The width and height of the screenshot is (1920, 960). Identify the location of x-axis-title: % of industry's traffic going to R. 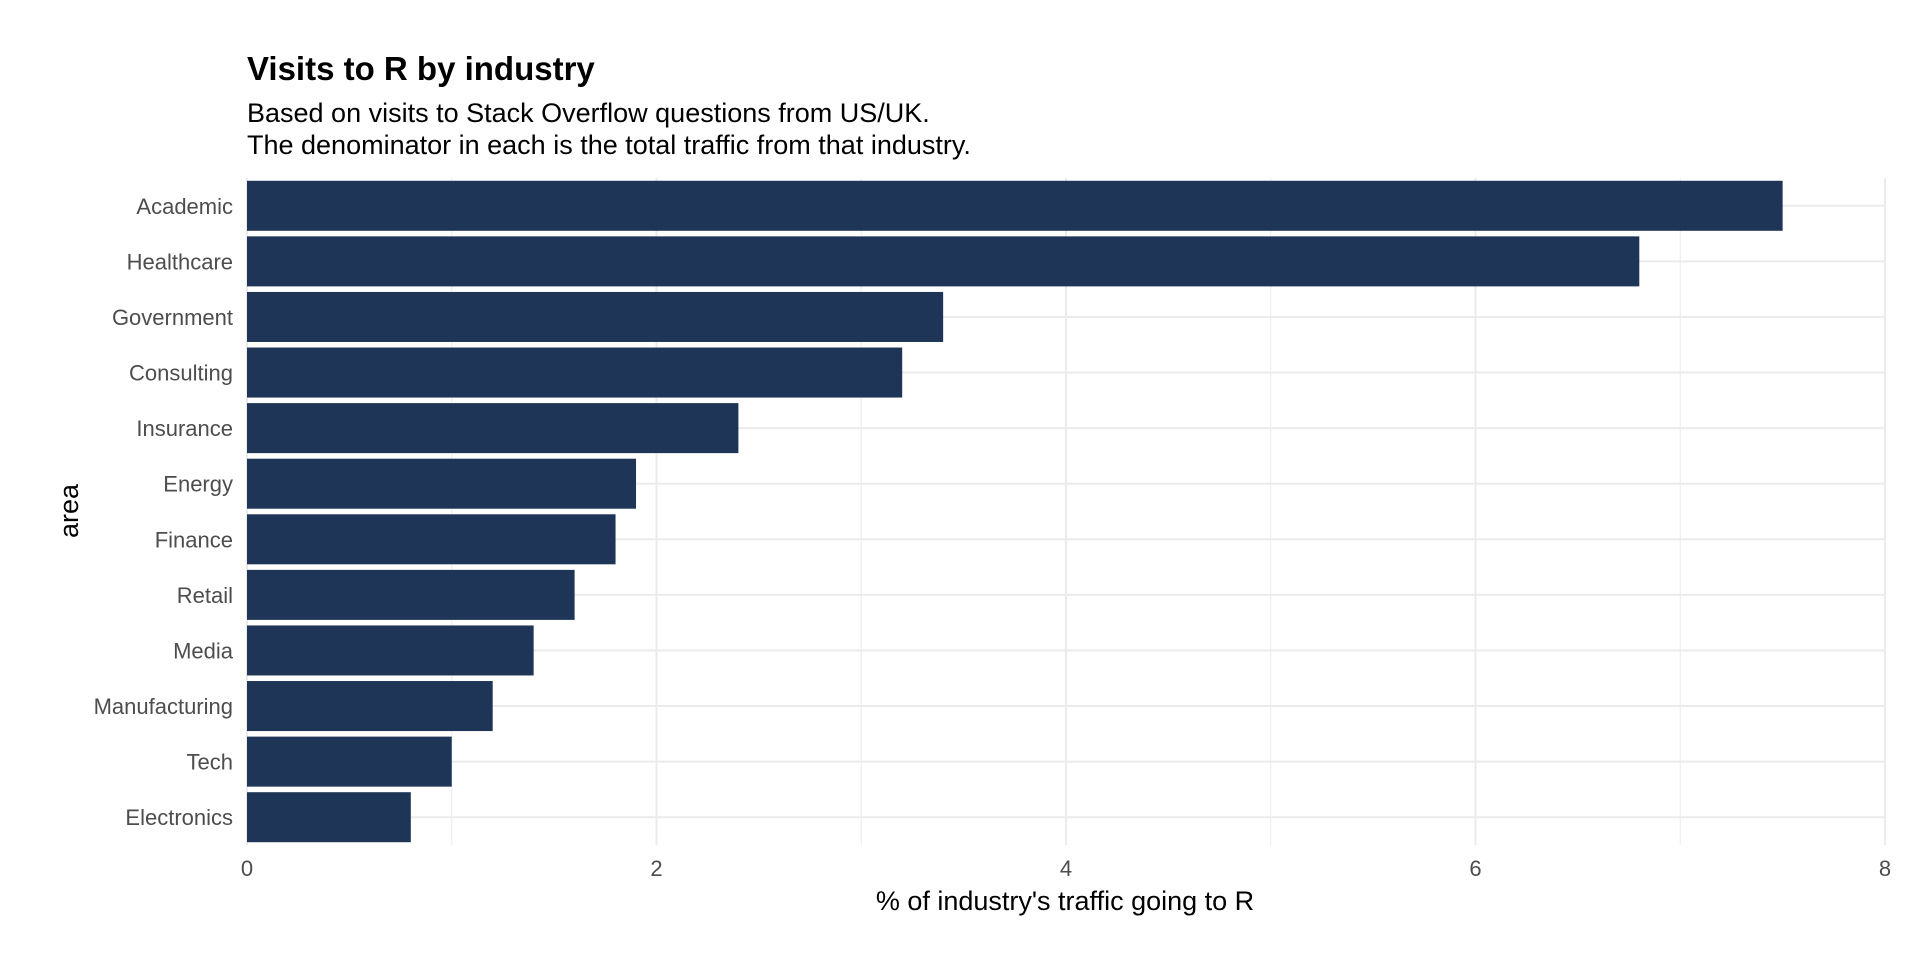
(1065, 901).